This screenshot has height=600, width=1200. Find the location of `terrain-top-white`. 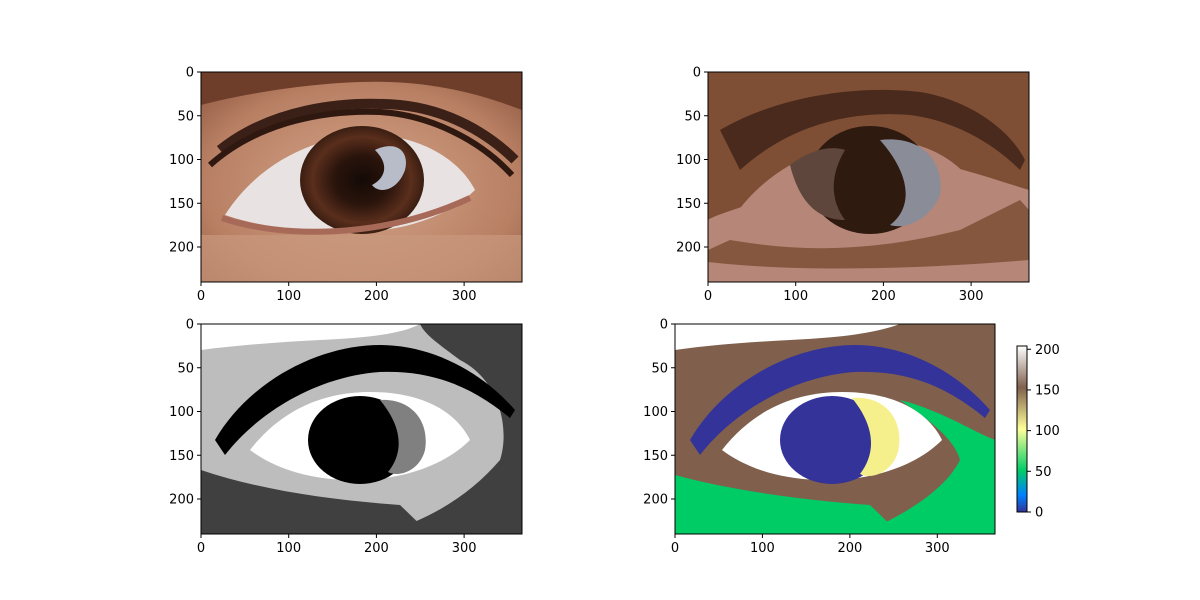

terrain-top-white is located at coordinates (787, 337).